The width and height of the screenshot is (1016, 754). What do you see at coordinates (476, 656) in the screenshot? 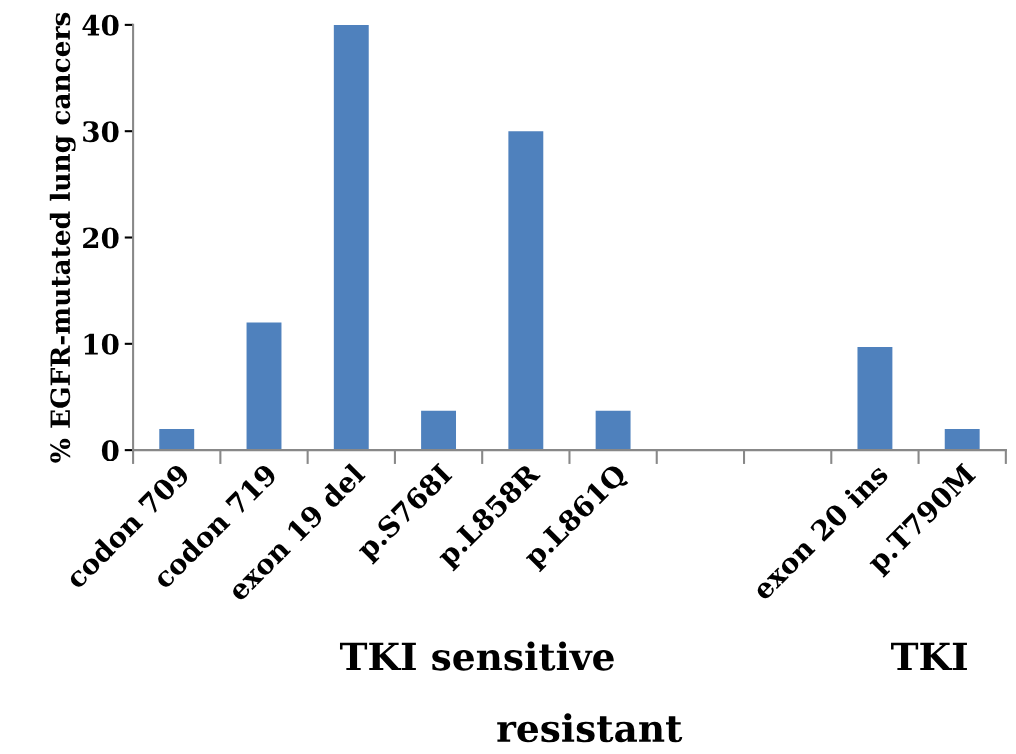
I see `text: TKI sensitive` at bounding box center [476, 656].